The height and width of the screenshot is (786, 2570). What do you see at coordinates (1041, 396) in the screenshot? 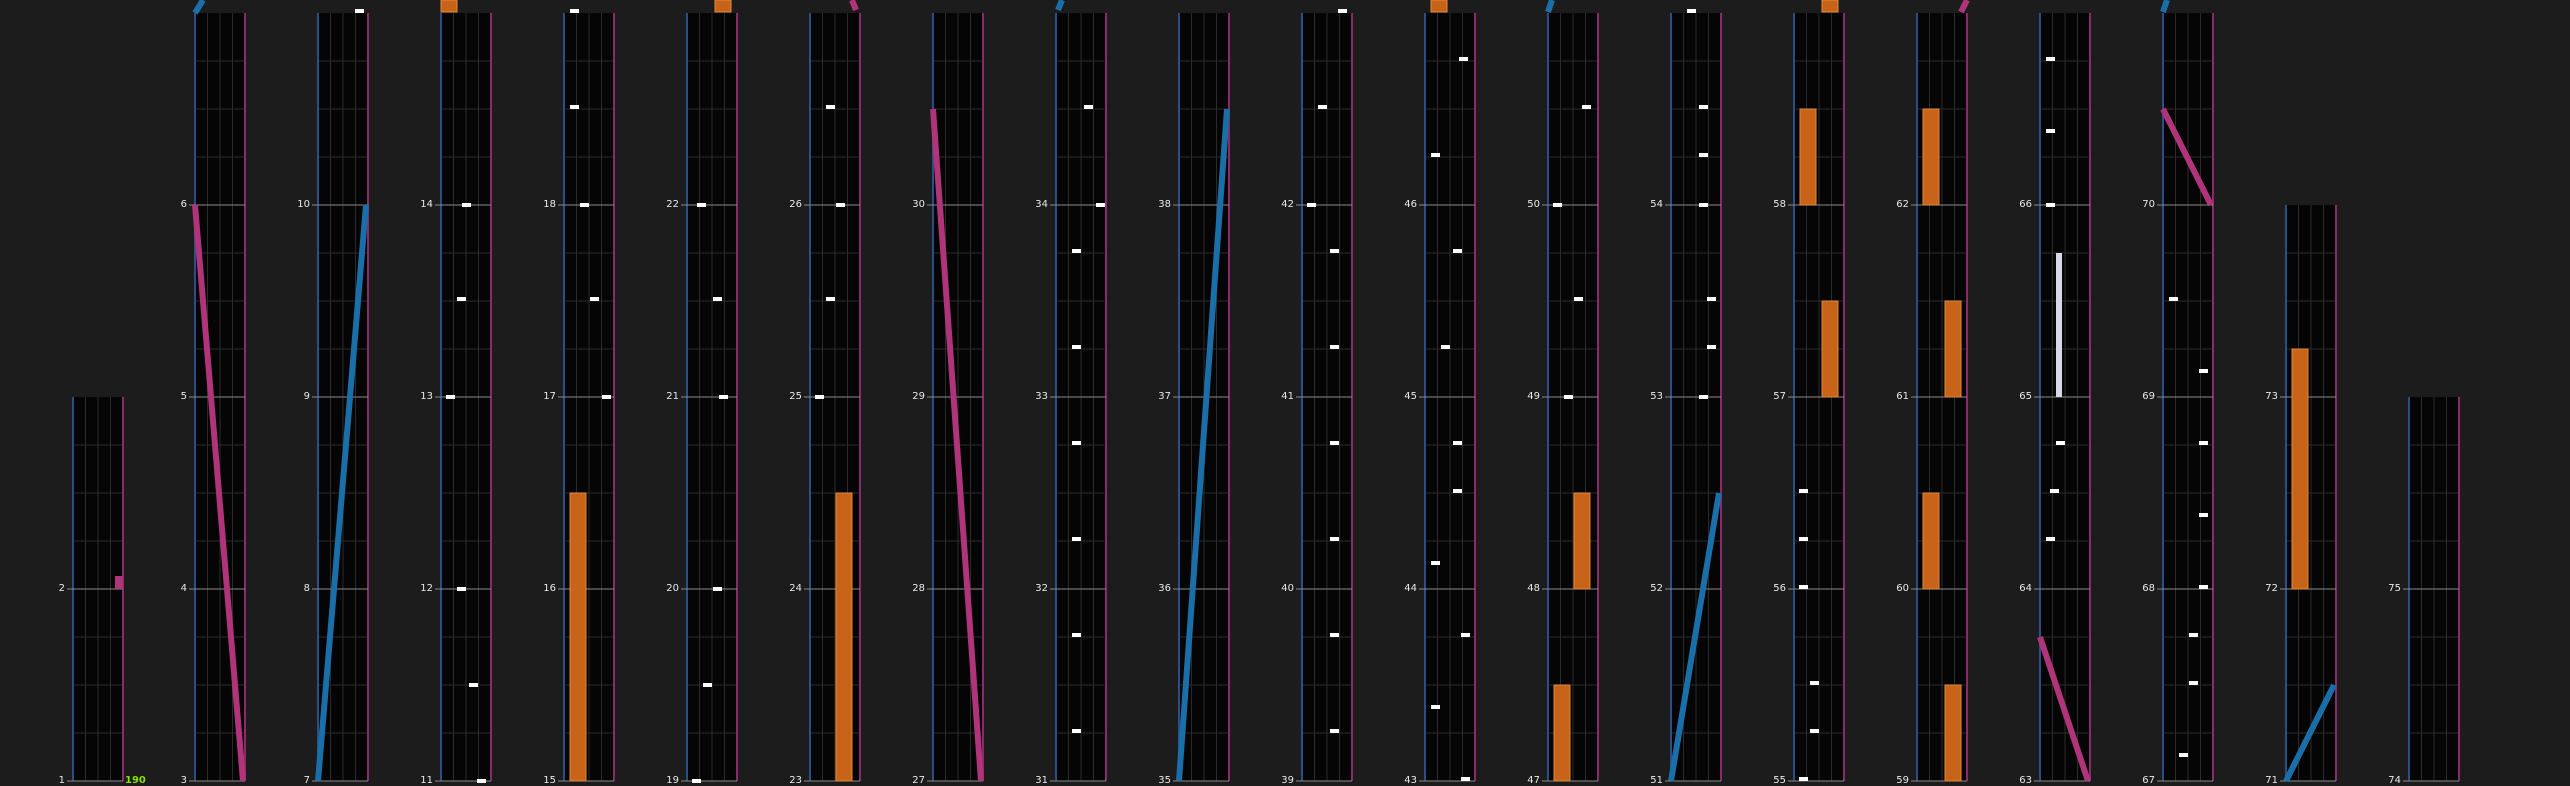
I see `measure-label: 33` at bounding box center [1041, 396].